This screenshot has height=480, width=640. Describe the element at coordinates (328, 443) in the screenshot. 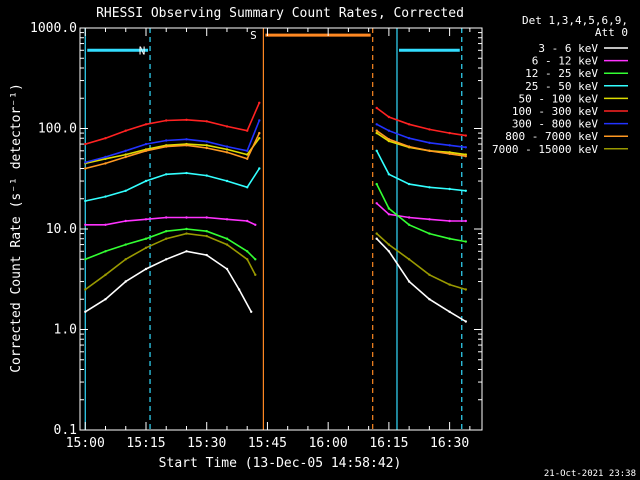

I see `x-tick-label: 16:00` at that location.